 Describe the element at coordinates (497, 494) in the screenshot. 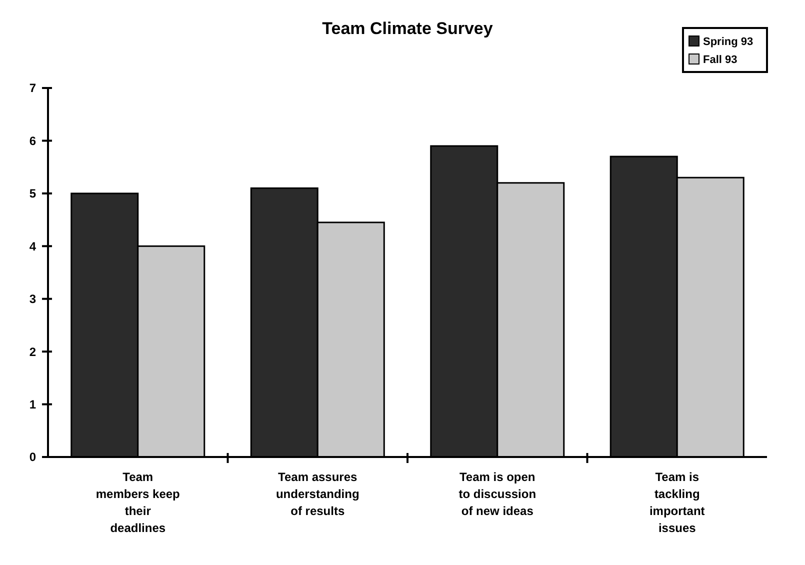

I see `x-tick-label: Team is open to discussion of new ideas` at that location.